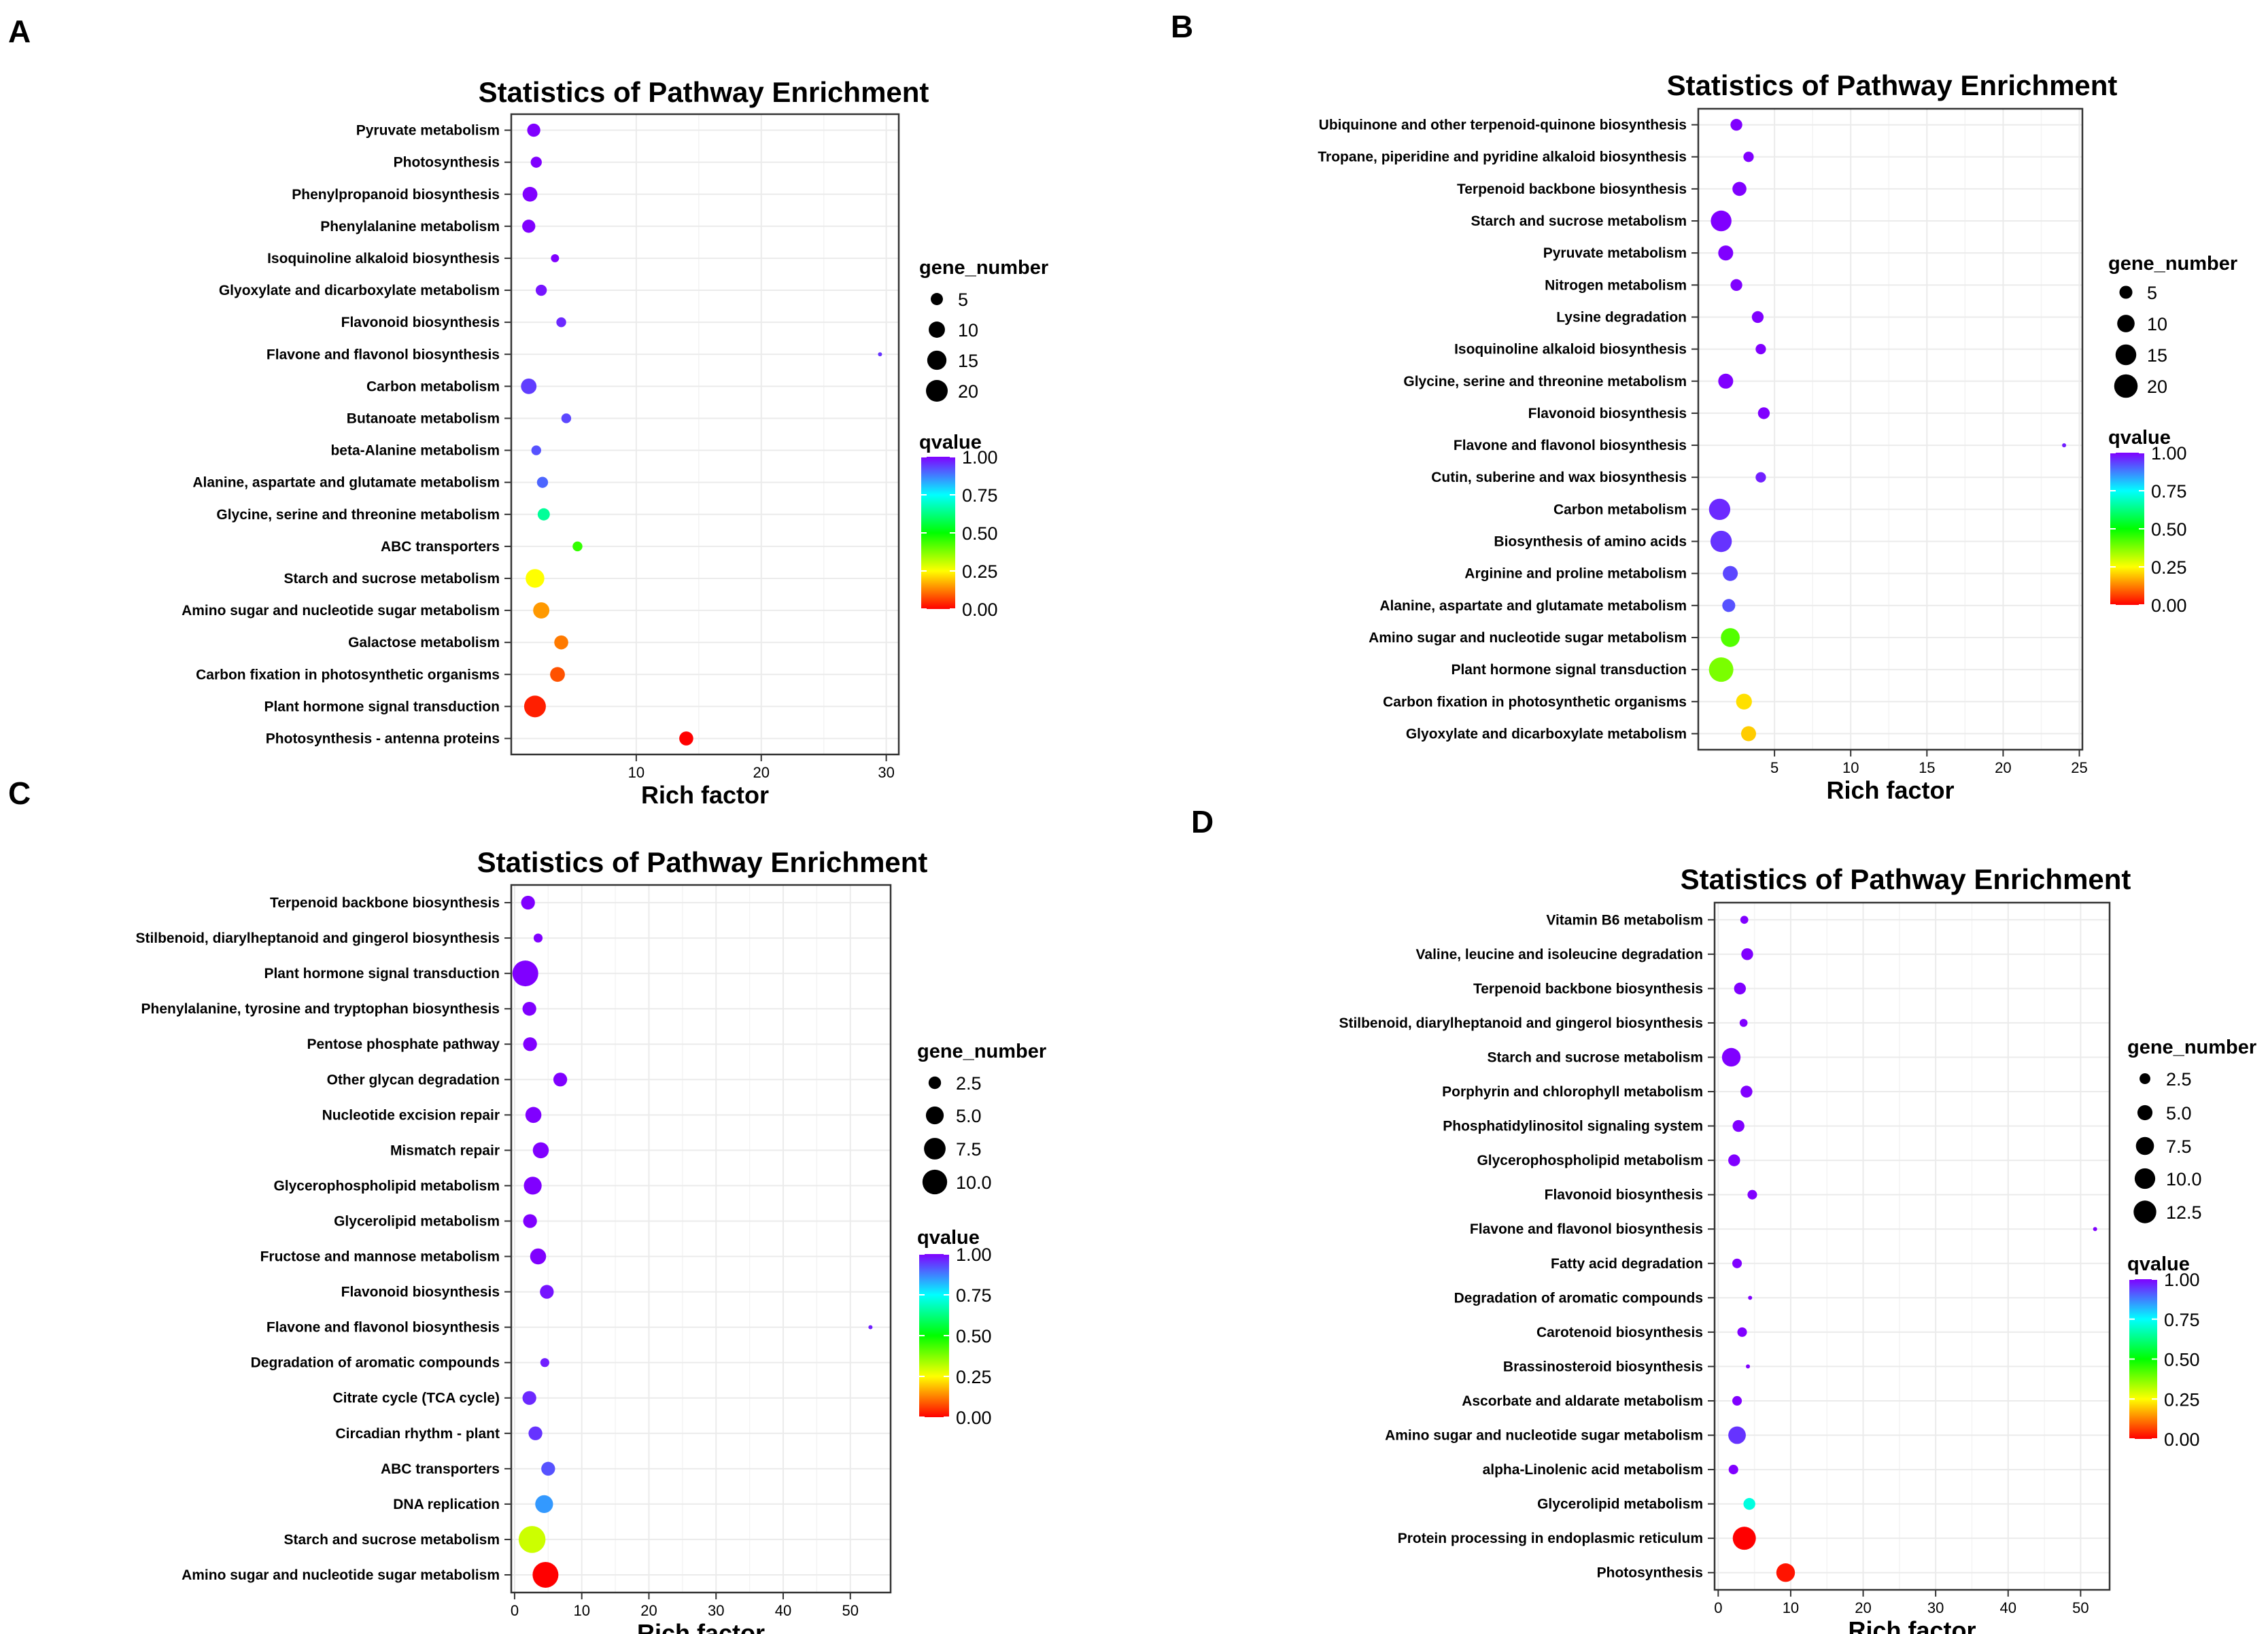 This screenshot has width=2268, height=1634. I want to click on y-tick-label: Phenylalanine metabolism, so click(410, 226).